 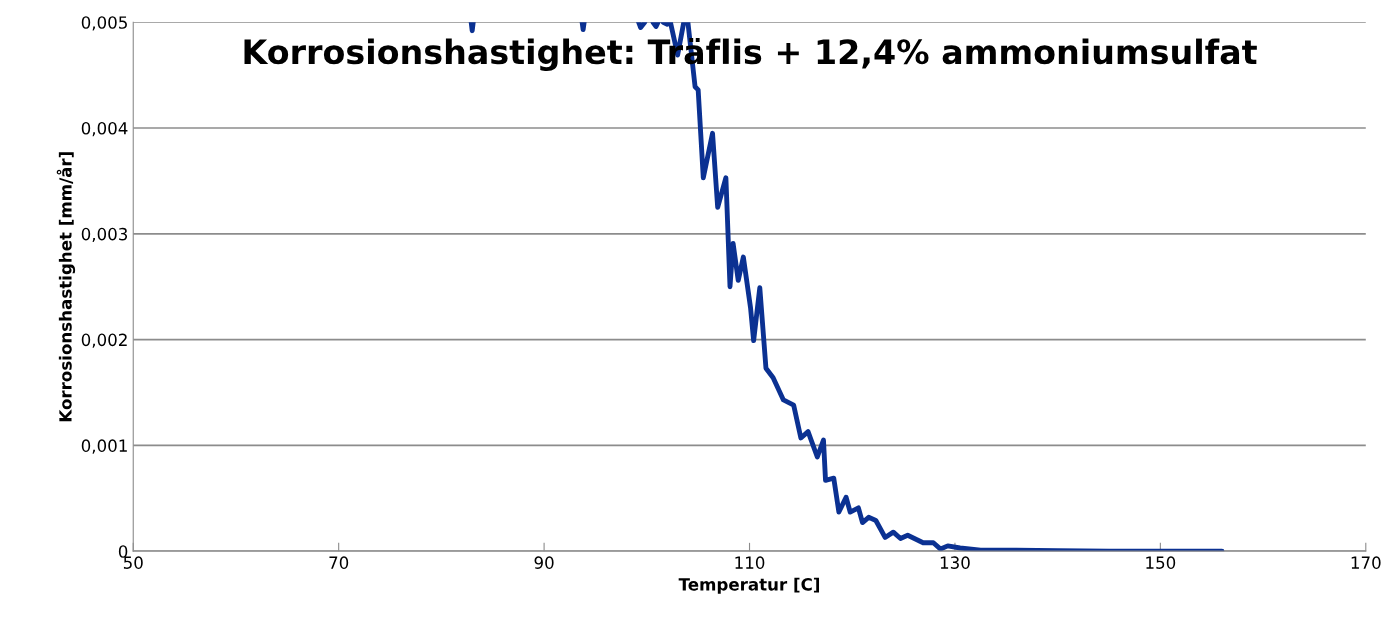 I want to click on y-tick-label: 0,004, so click(x=104, y=129).